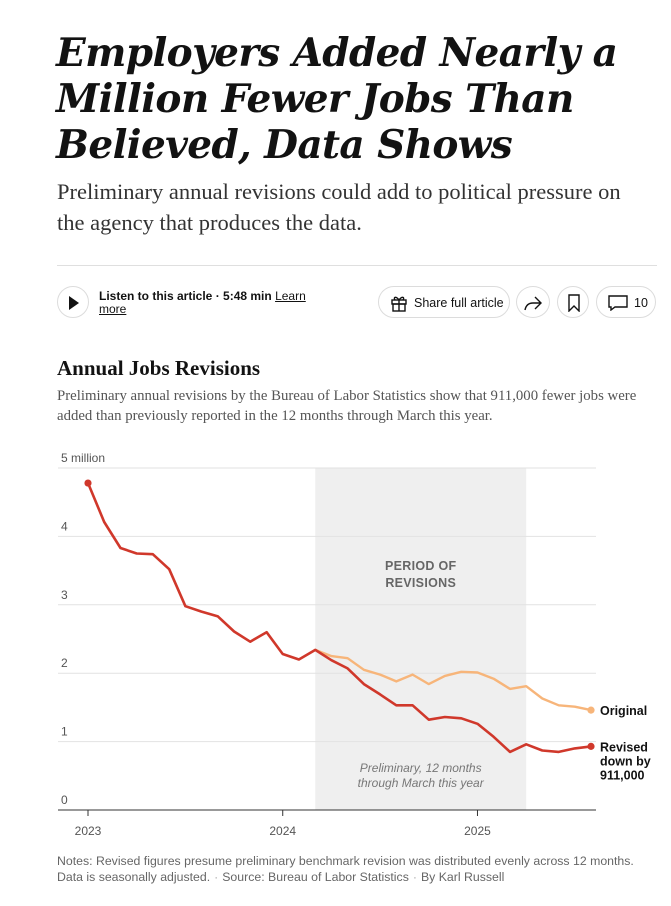  I want to click on bookmark-icon, so click(574, 303).